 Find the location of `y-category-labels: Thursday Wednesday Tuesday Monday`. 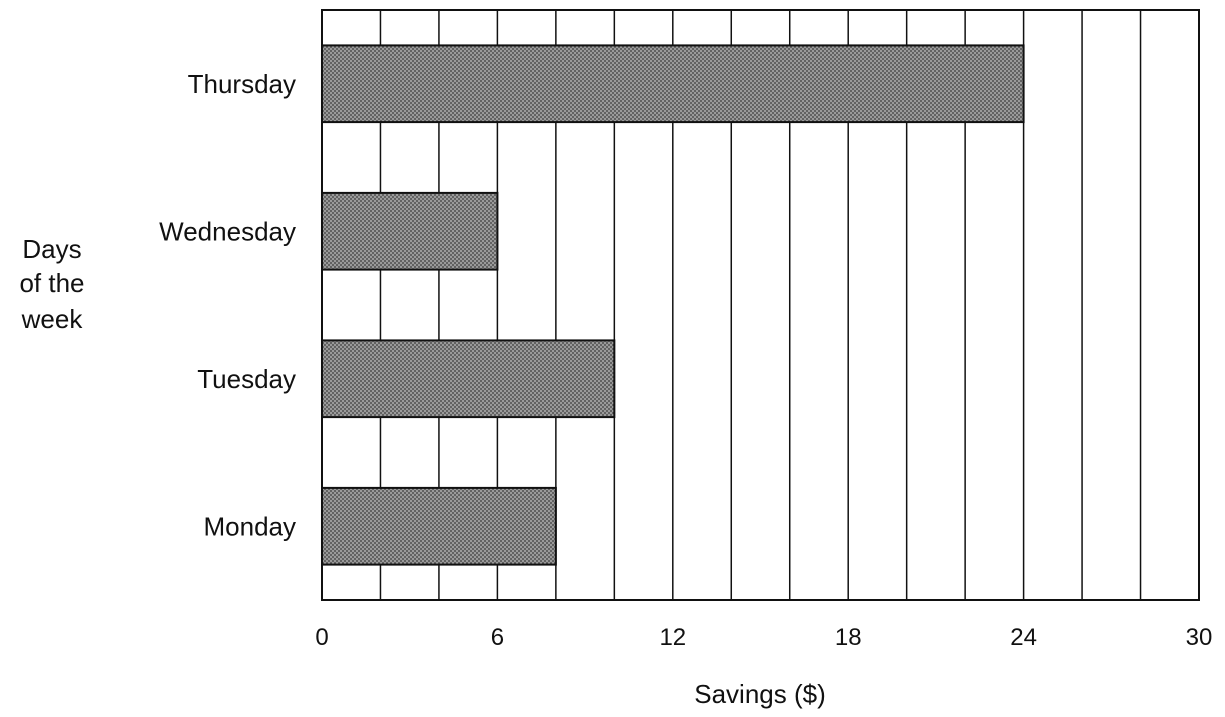

y-category-labels: Thursday Wednesday Tuesday Monday is located at coordinates (227, 305).